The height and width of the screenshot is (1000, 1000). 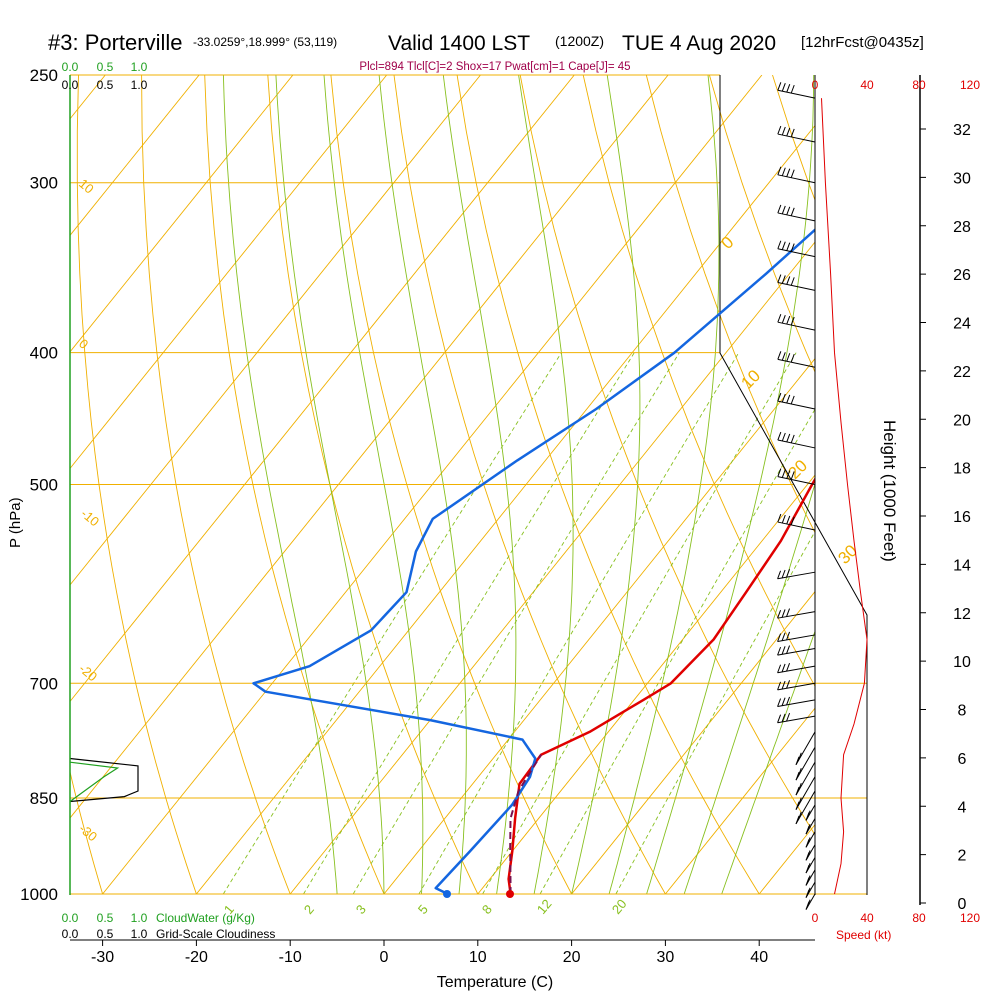 What do you see at coordinates (962, 807) in the screenshot?
I see `height-tick-label: 4` at bounding box center [962, 807].